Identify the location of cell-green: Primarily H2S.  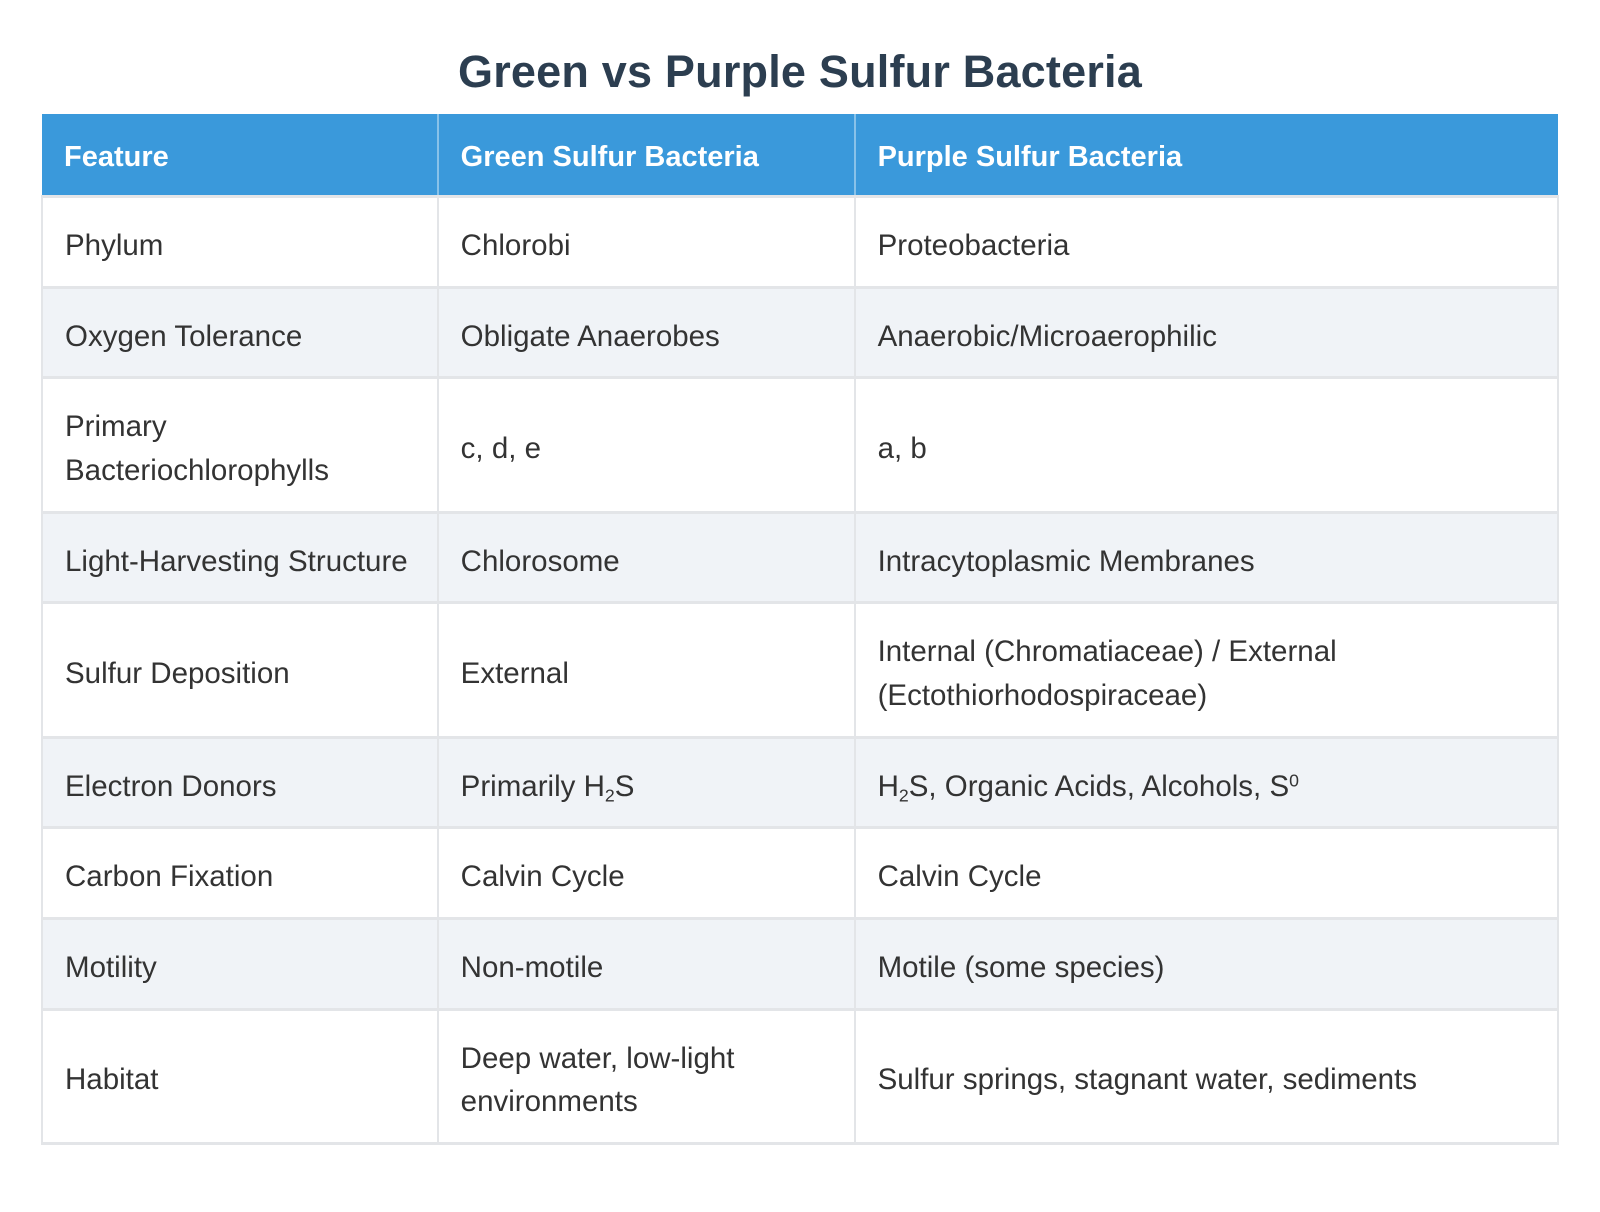
(646, 782).